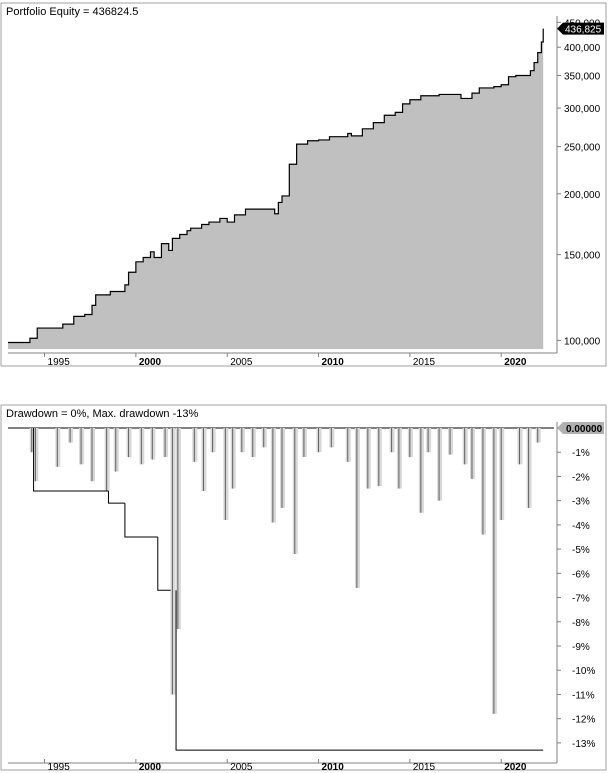 This screenshot has width=611, height=773. I want to click on drawdown-y-tick-label: -8%, so click(581, 623).